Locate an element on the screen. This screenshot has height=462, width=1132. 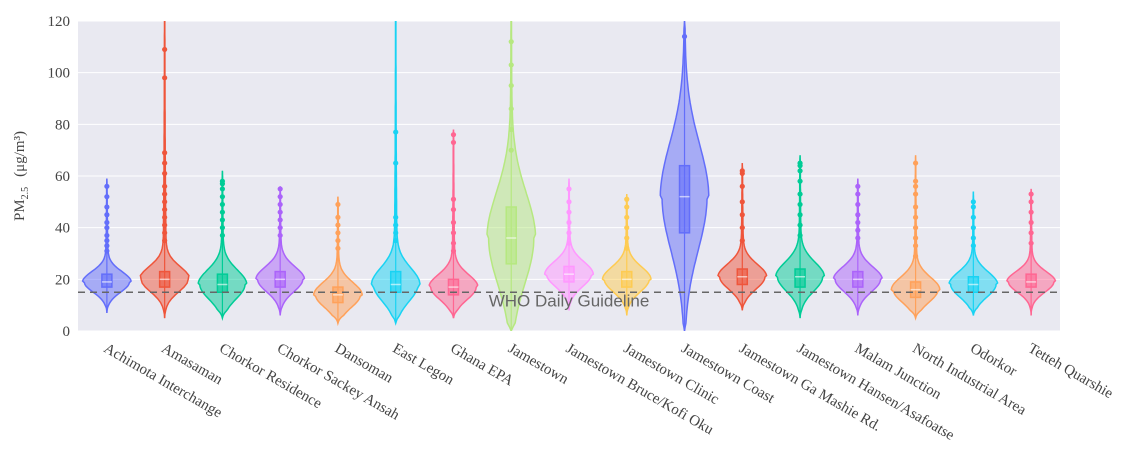
y-tick-label: 80 is located at coordinates (62, 125).